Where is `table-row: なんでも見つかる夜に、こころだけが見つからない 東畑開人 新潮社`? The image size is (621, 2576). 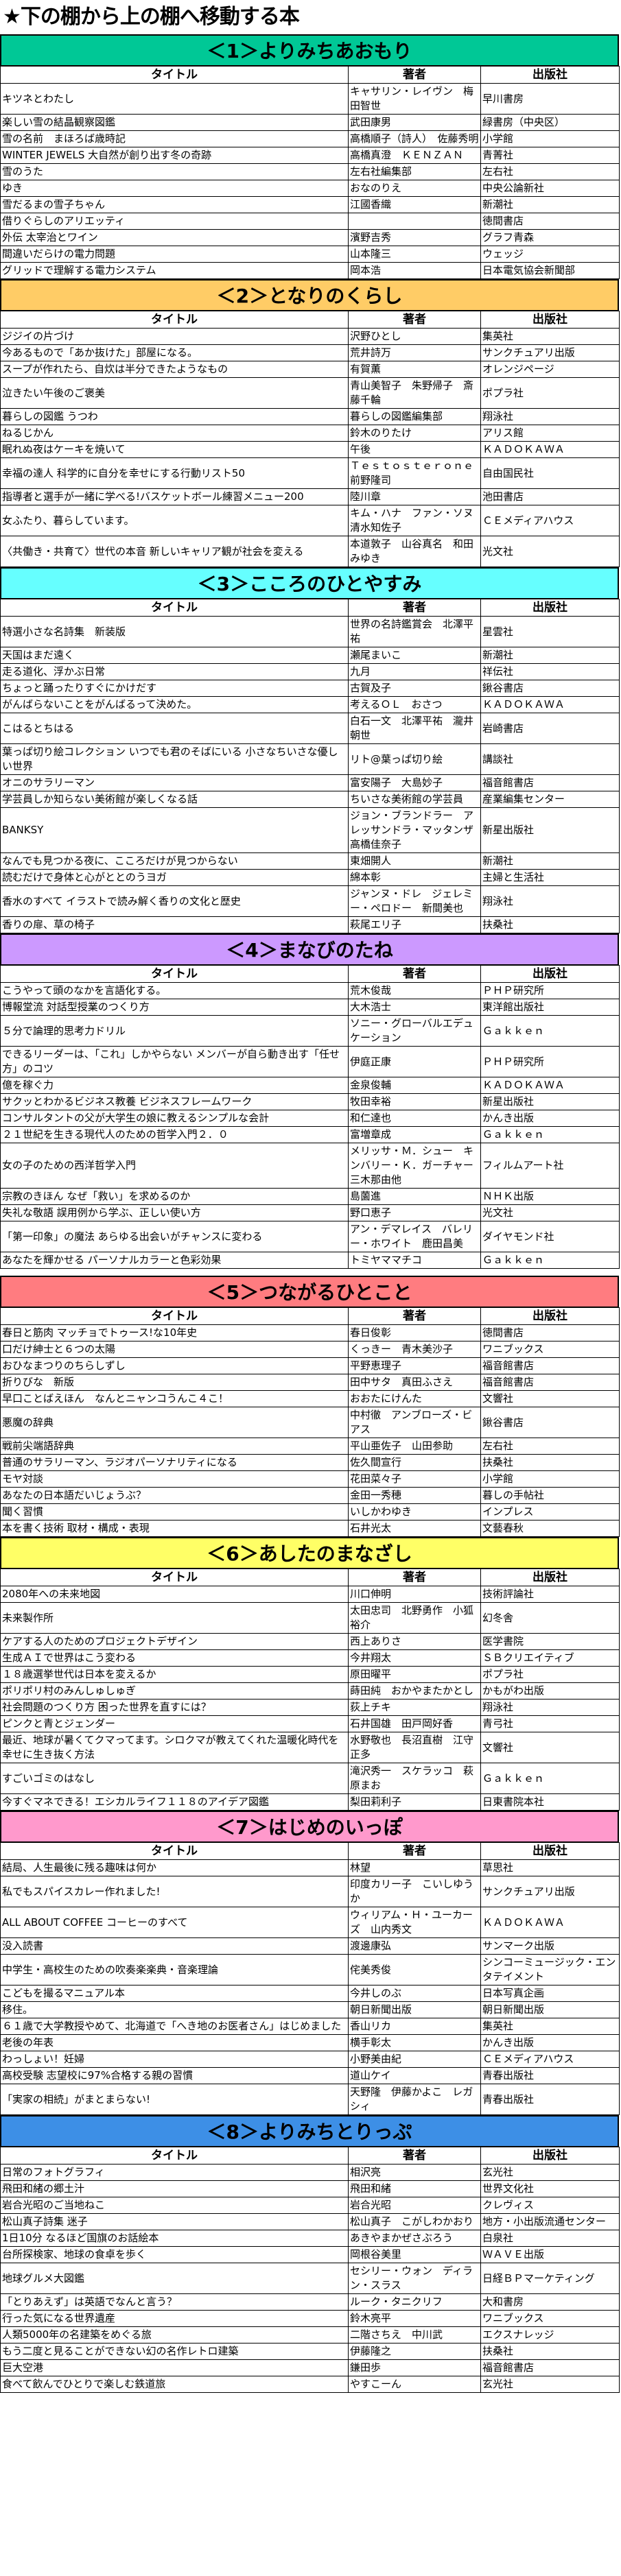 table-row: なんでも見つかる夜に、こころだけが見つからない 東畑開人 新潮社 is located at coordinates (310, 861).